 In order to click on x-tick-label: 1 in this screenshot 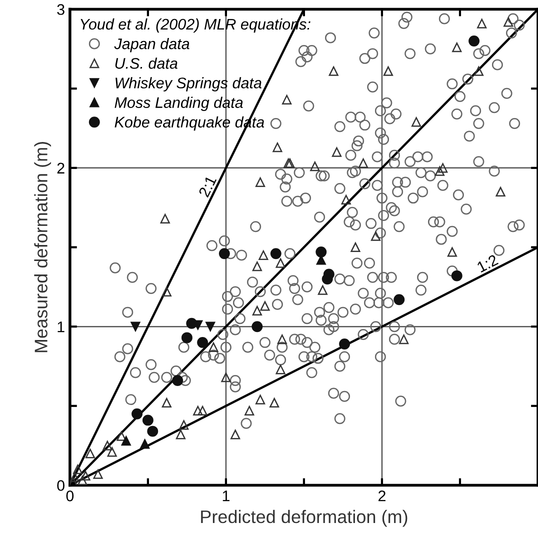, I will do `click(226, 496)`.